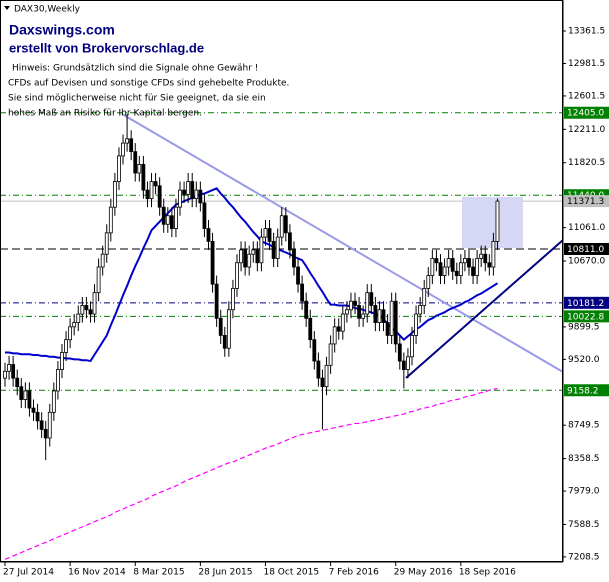  Describe the element at coordinates (585, 202) in the screenshot. I see `level-label: 11371.3` at that location.